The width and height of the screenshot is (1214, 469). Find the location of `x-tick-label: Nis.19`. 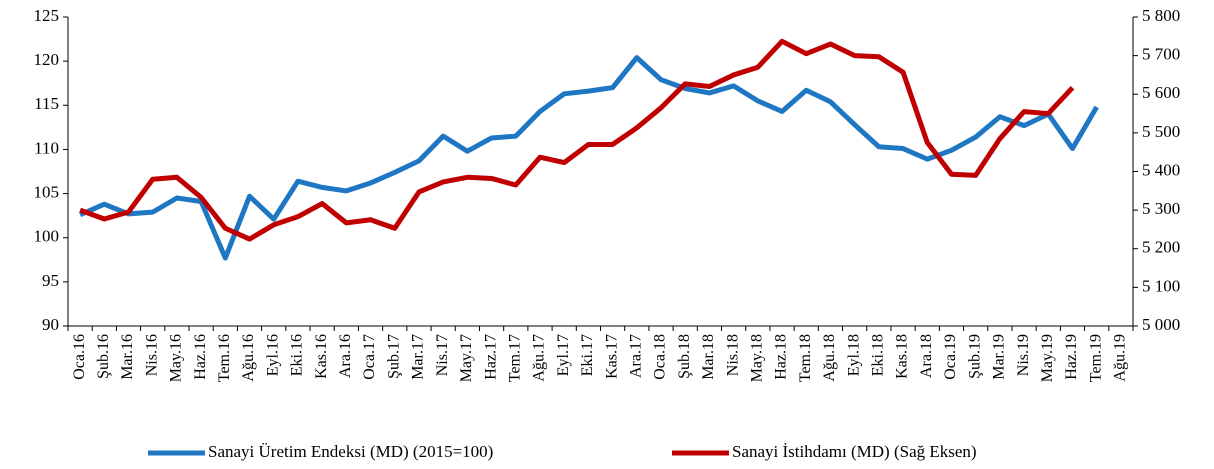

x-tick-label: Nis.19 is located at coordinates (1023, 355).